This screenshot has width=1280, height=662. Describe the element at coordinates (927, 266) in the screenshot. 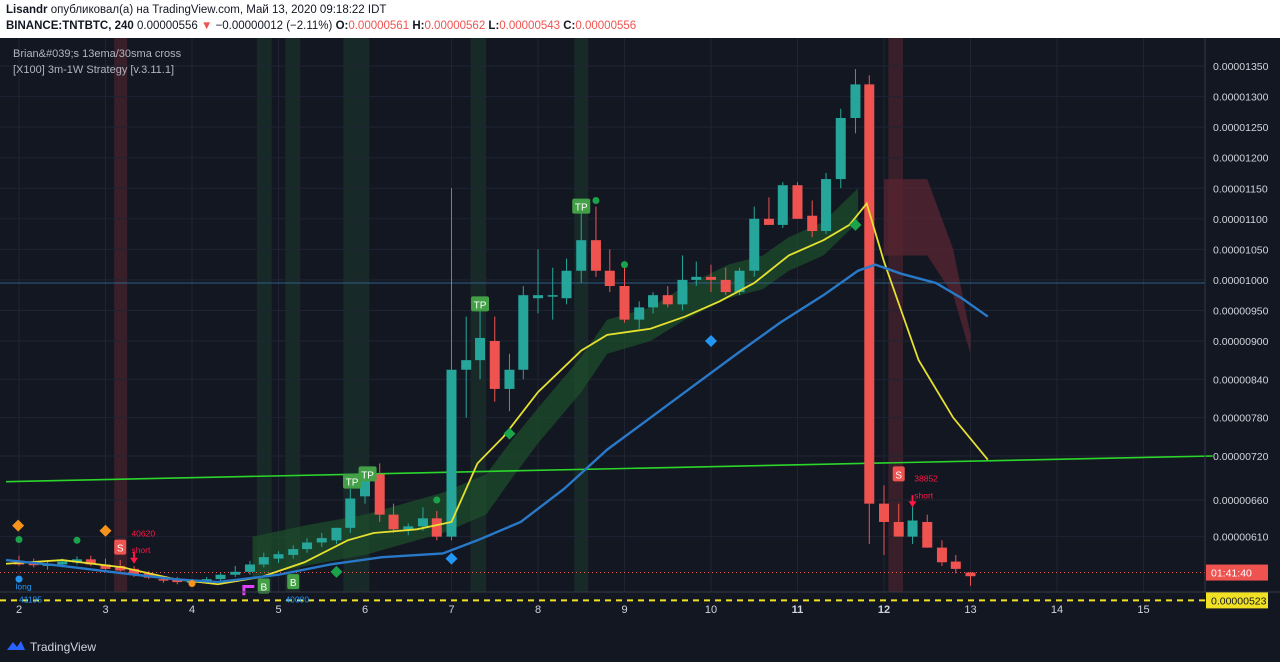

I see `bear-cloud` at that location.